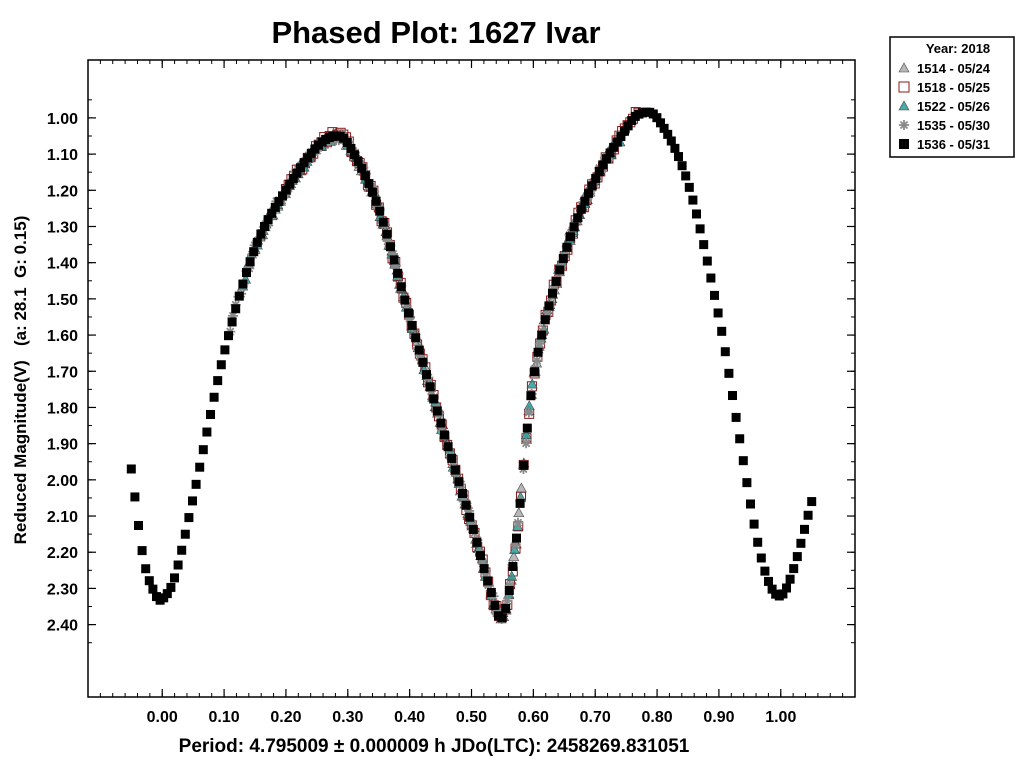  Describe the element at coordinates (953, 144) in the screenshot. I see `legend-label: 1536 - 05/31` at that location.